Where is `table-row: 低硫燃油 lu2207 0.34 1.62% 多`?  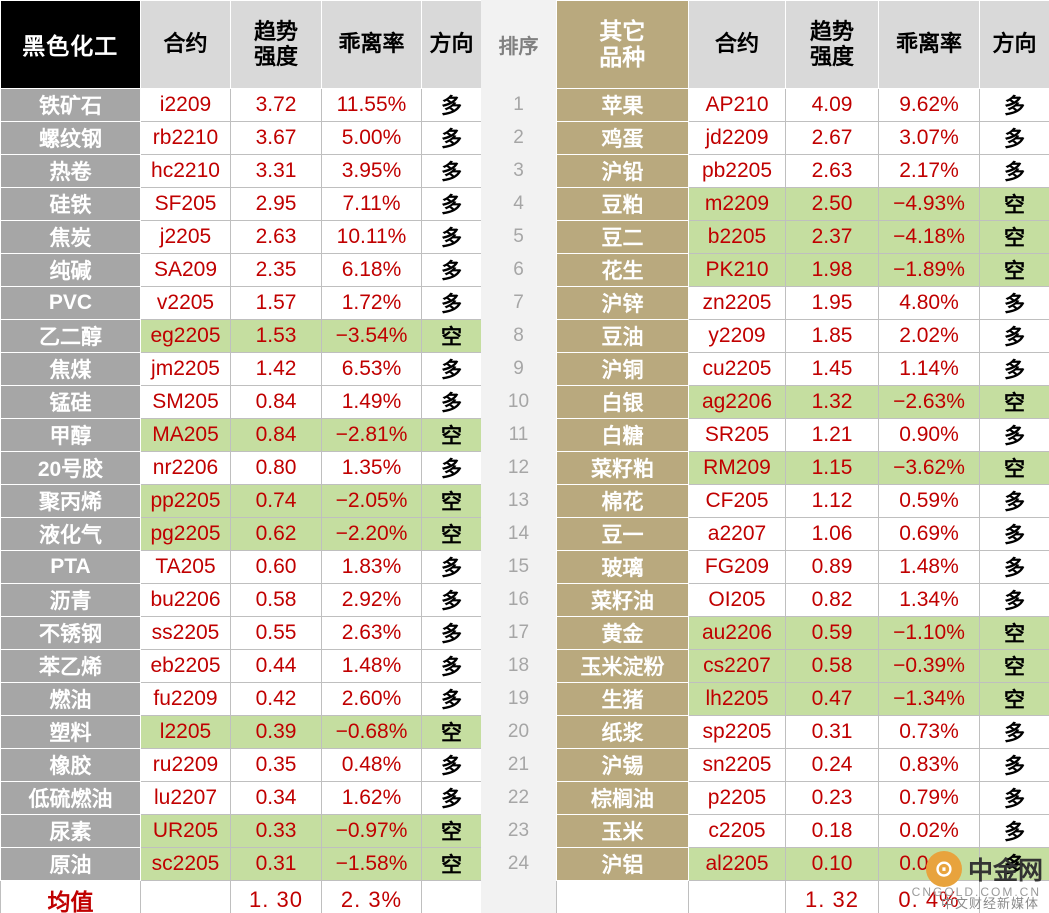 table-row: 低硫燃油 lu2207 0.34 1.62% 多 is located at coordinates (241, 798).